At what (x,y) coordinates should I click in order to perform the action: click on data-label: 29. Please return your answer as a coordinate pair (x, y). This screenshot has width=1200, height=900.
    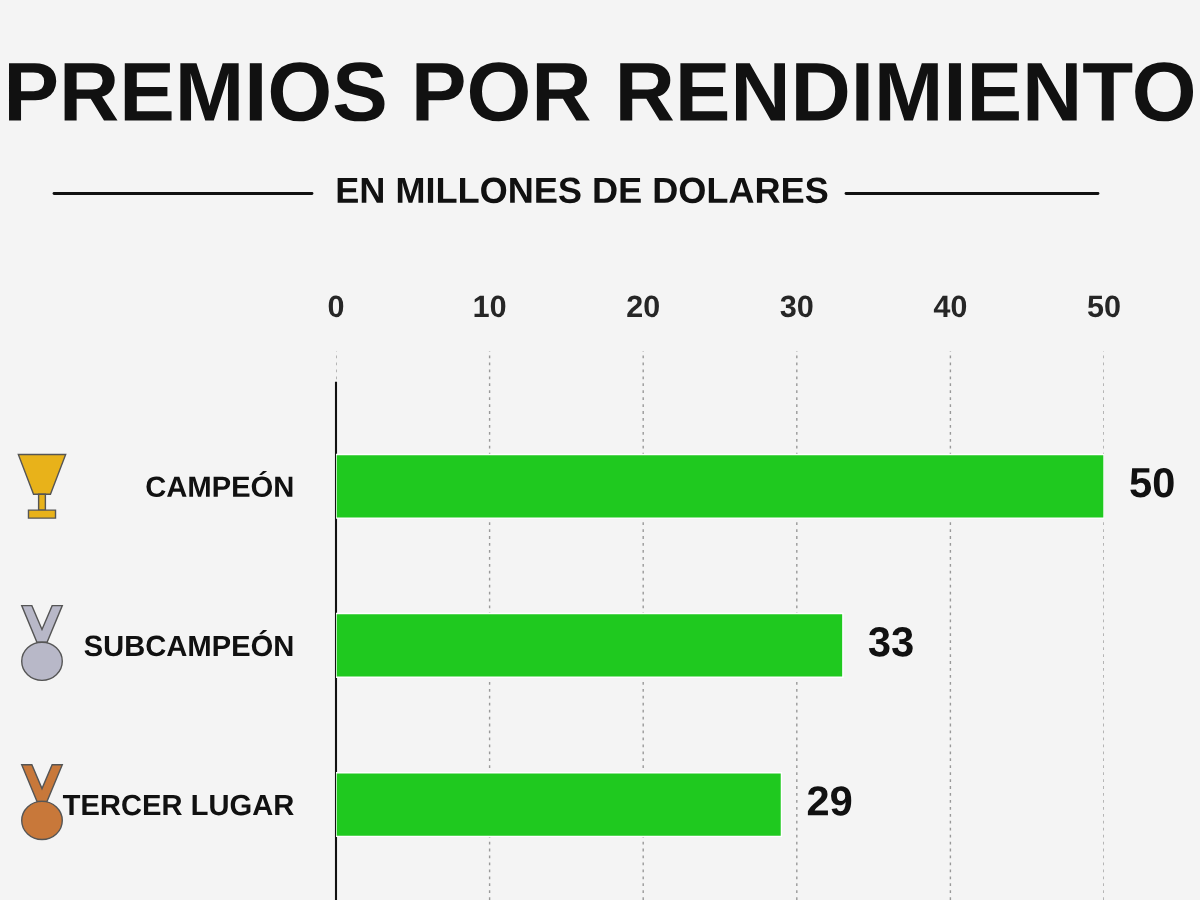
    Looking at the image, I should click on (829, 801).